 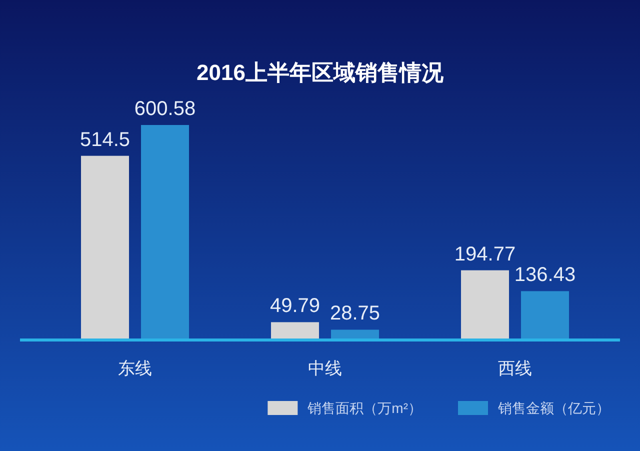 What do you see at coordinates (515, 368) in the screenshot?
I see `x-tick-label: 西线` at bounding box center [515, 368].